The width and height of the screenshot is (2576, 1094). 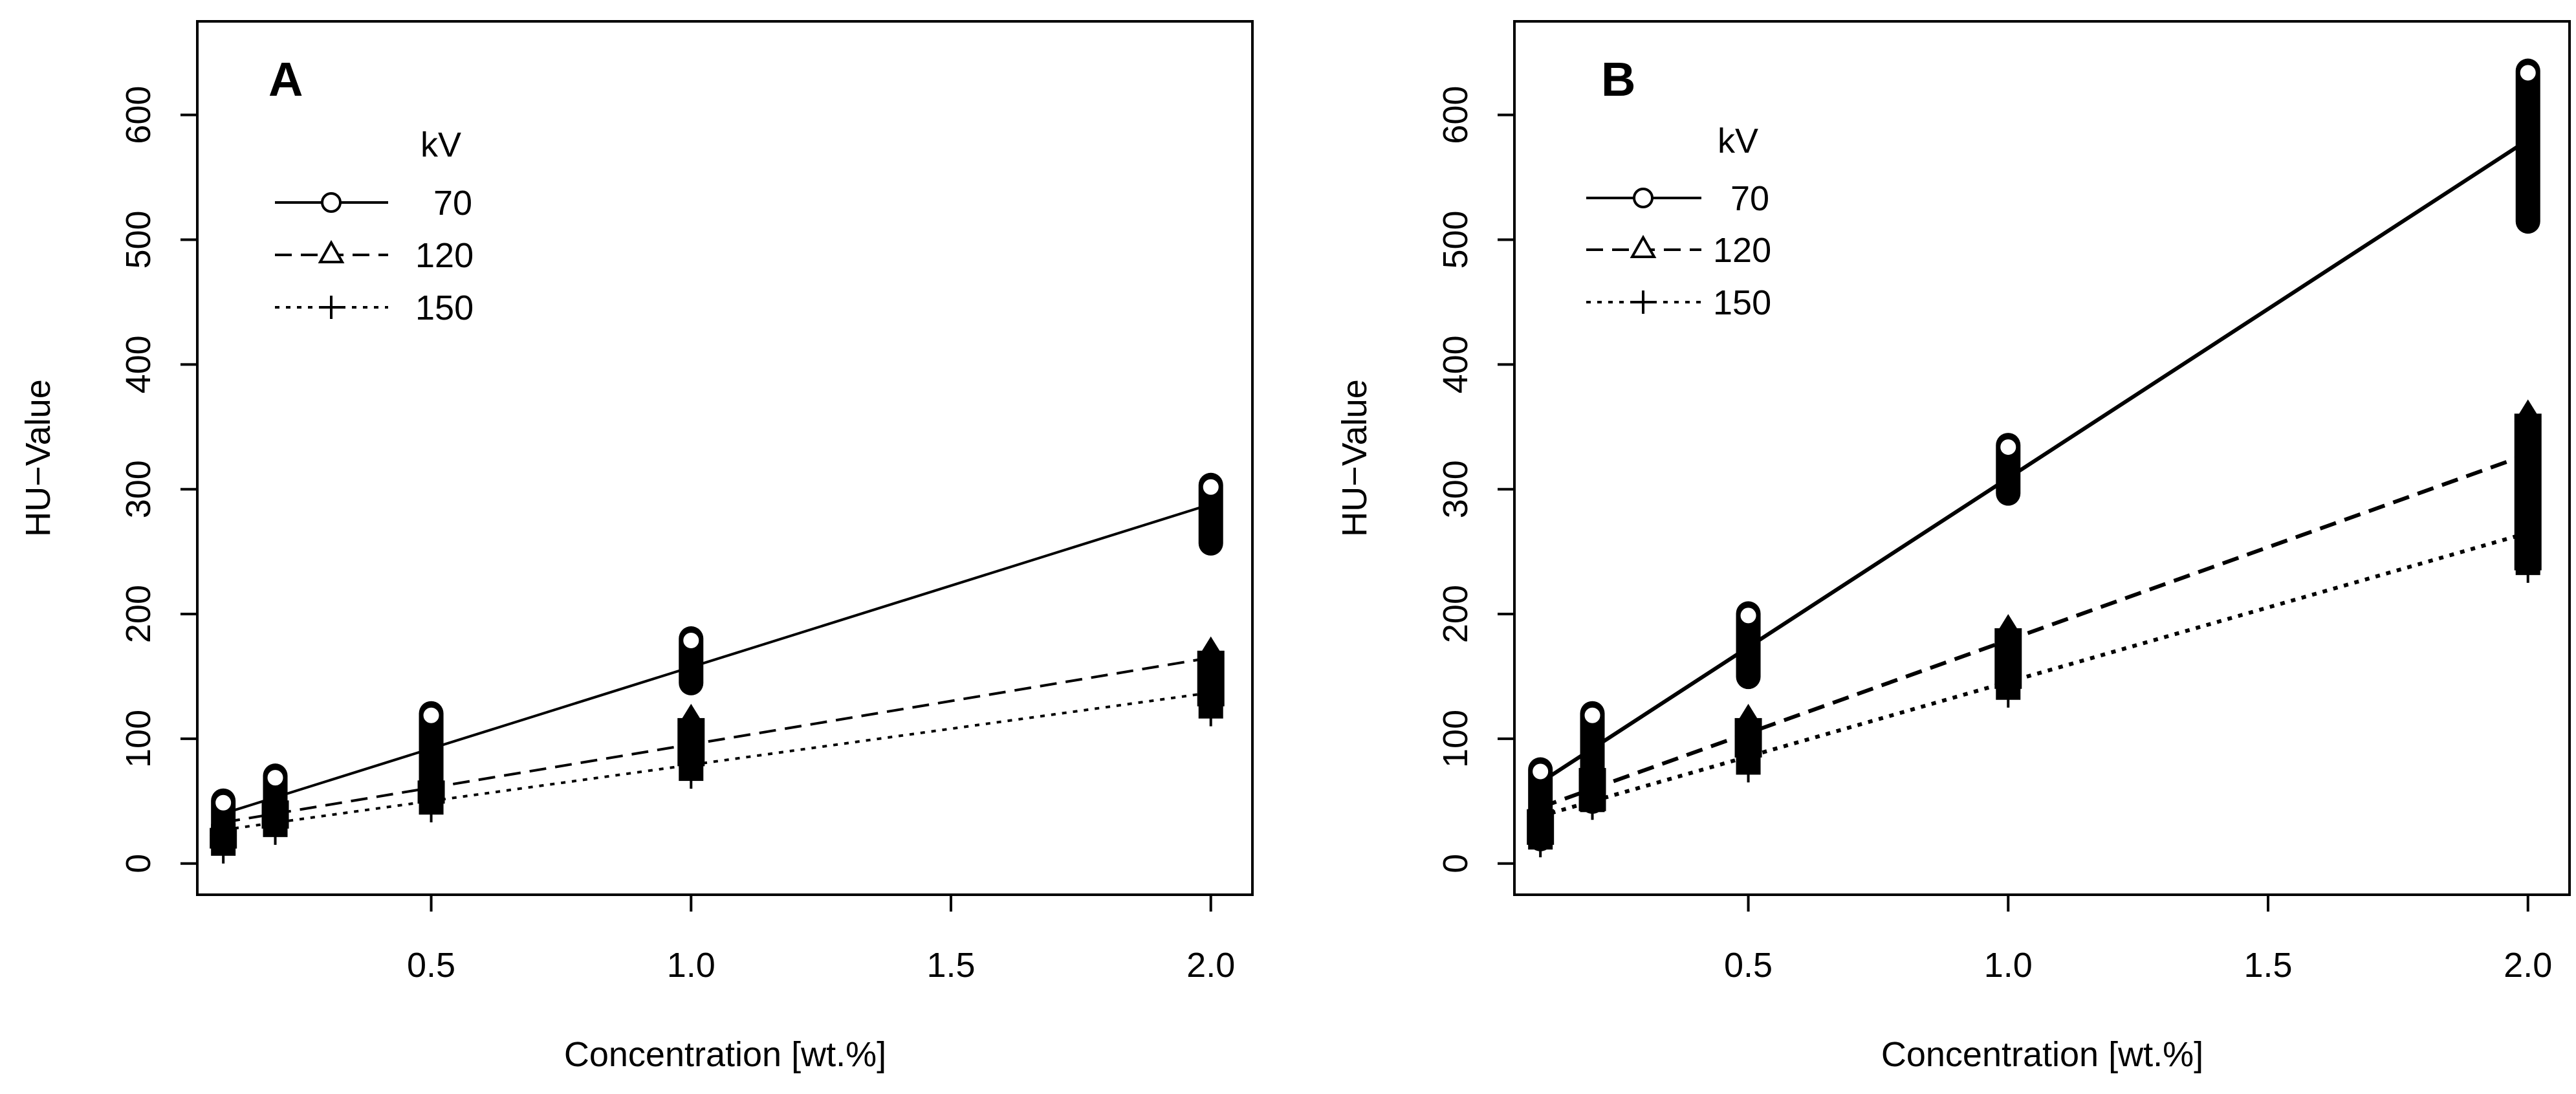 What do you see at coordinates (2528, 965) in the screenshot?
I see `panel-b-x-tick-label: 2.0` at bounding box center [2528, 965].